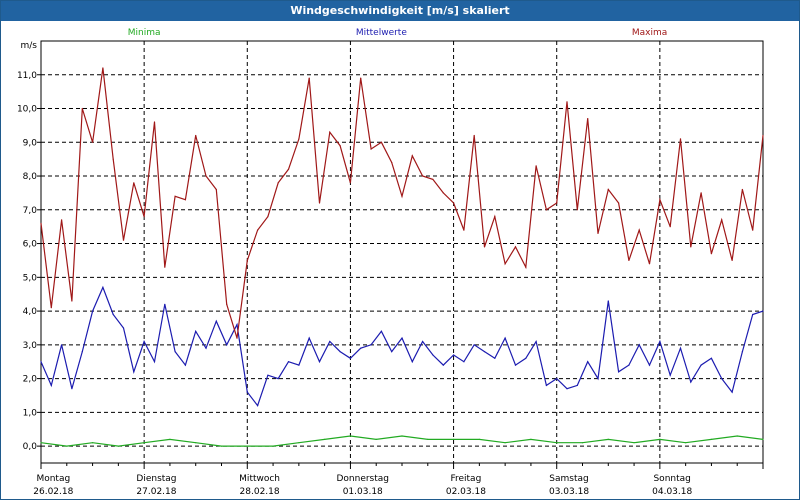  Describe the element at coordinates (363, 492) in the screenshot. I see `x-tick-date-label: 01.03.18` at that location.